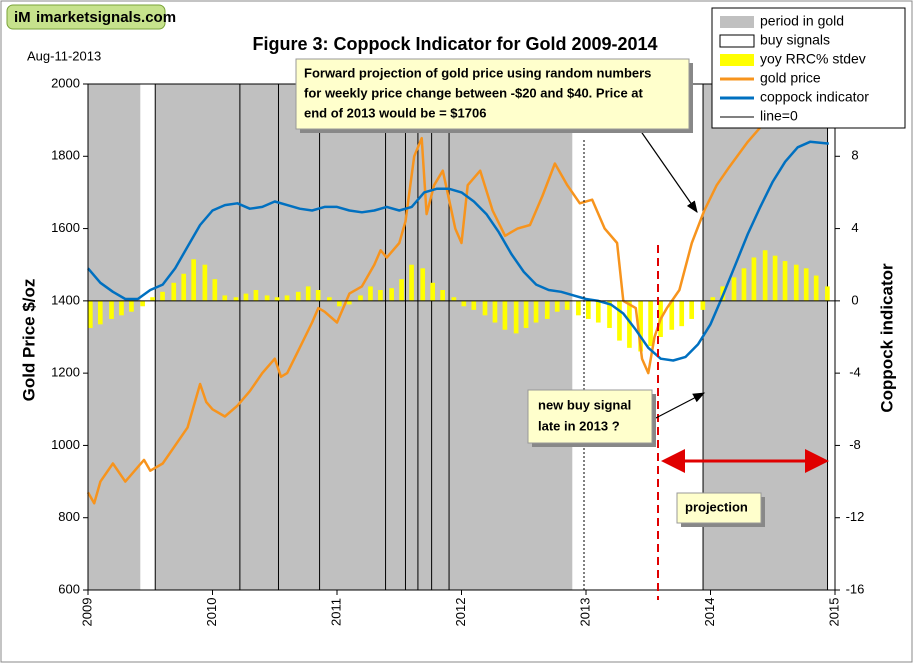  What do you see at coordinates (65, 299) in the screenshot?
I see `y-tick-label: 1400` at bounding box center [65, 299].